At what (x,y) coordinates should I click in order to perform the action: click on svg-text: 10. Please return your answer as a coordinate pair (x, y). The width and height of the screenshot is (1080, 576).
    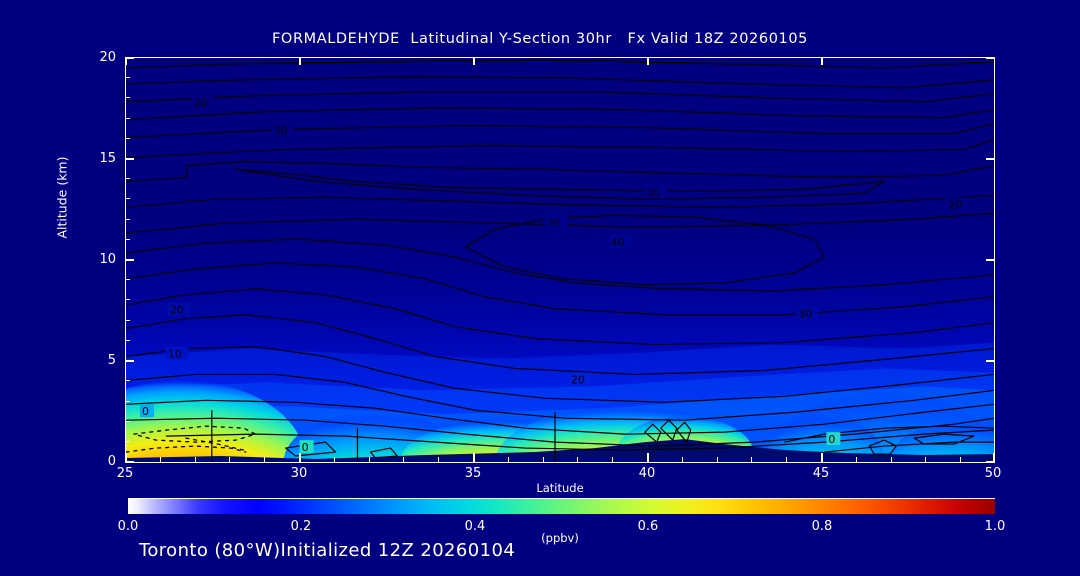
    Looking at the image, I should click on (175, 354).